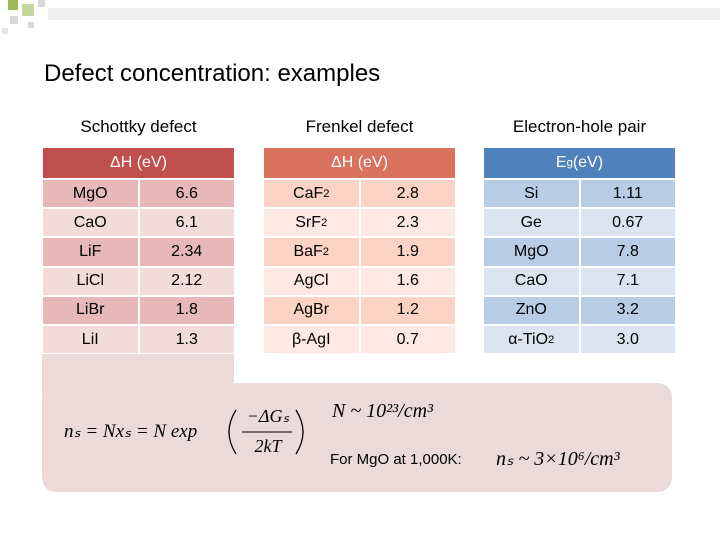 This screenshot has height=540, width=720. What do you see at coordinates (268, 416) in the screenshot?
I see `formula-numerator: −ΔGₛ` at bounding box center [268, 416].